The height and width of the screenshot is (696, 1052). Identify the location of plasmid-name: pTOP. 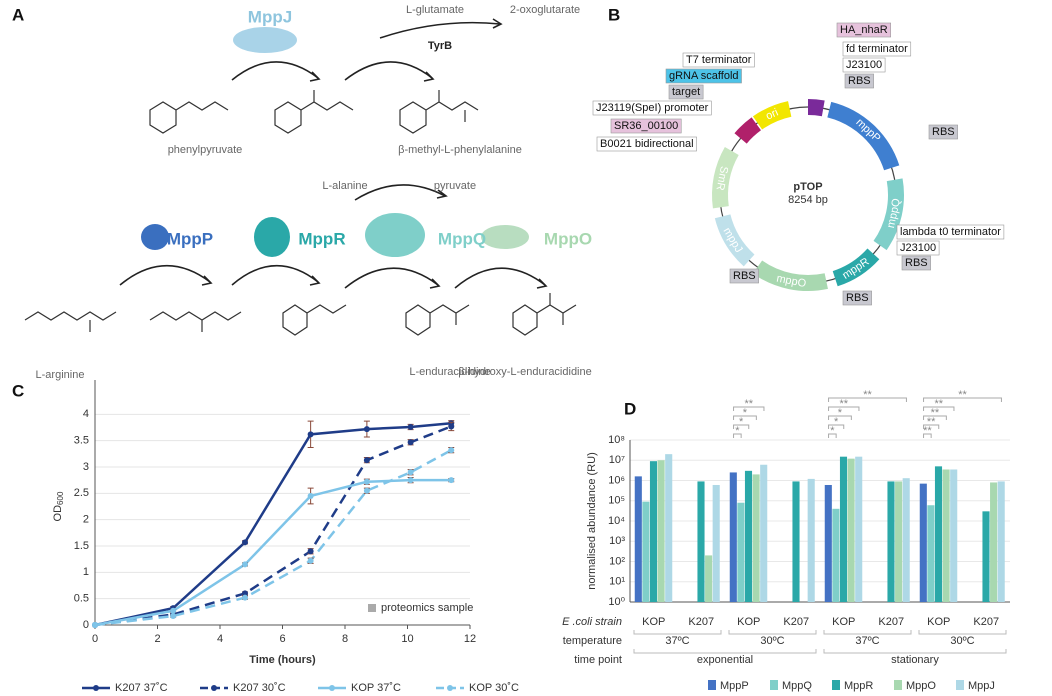
(807, 187).